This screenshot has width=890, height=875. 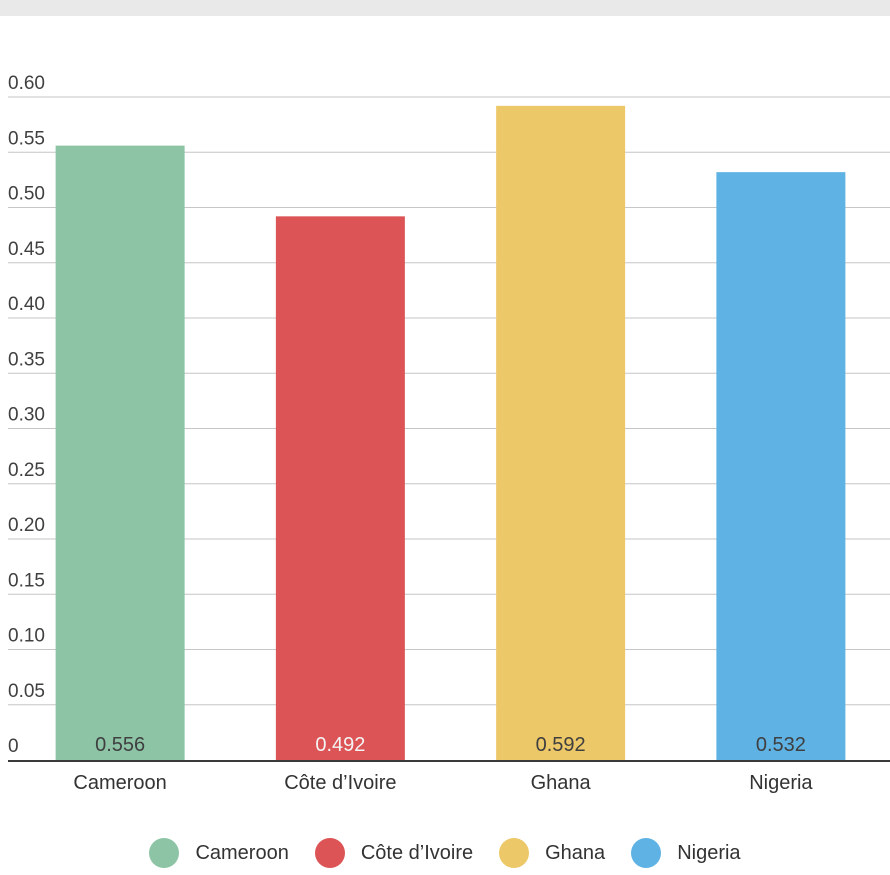 I want to click on y-tick-label: 0.55, so click(x=26, y=138).